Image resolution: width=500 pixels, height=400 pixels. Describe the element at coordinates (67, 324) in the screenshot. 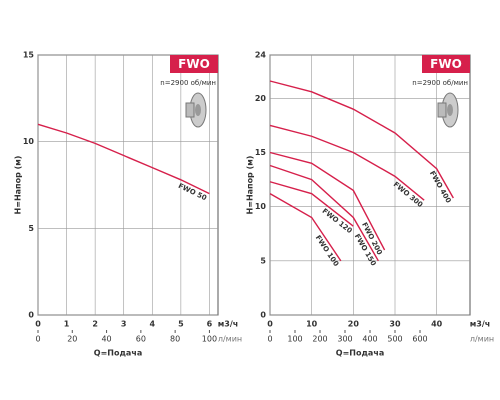

I see `x-tick-label: 1` at that location.